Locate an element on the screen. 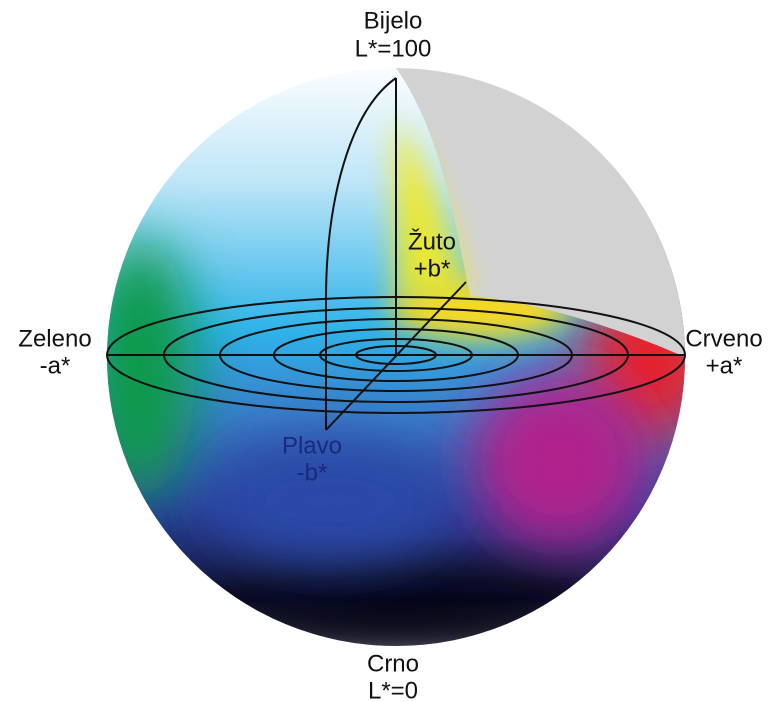  label: Žuto is located at coordinates (432, 241).